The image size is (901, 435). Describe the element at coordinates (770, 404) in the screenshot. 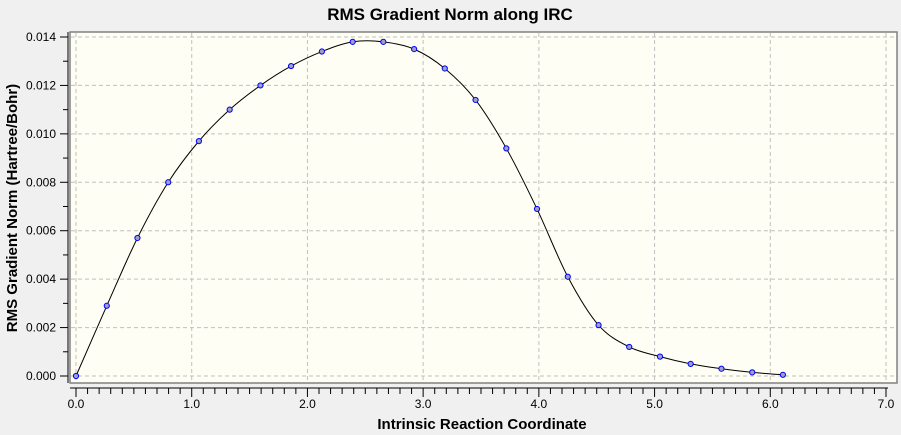

I see `x-tick-label: 6.0` at that location.